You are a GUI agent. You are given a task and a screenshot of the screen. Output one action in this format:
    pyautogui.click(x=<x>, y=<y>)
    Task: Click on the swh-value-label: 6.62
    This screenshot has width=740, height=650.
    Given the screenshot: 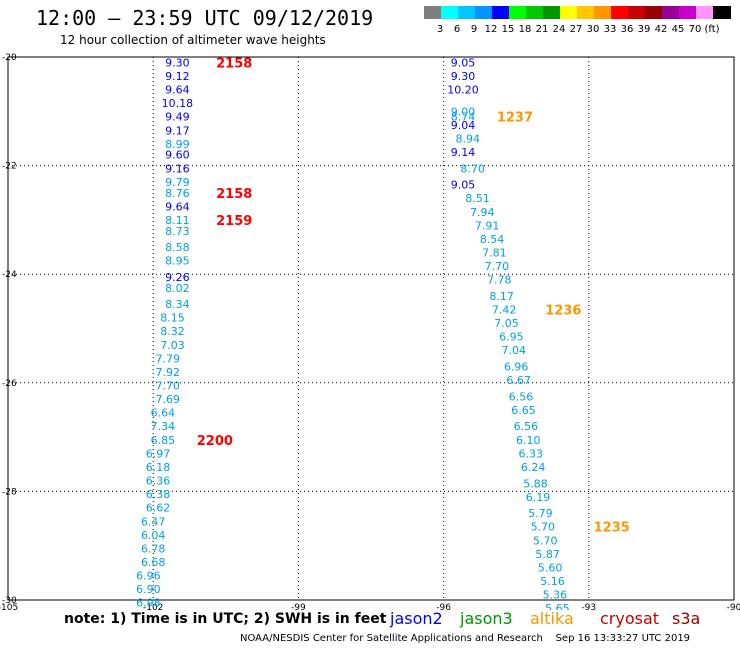 What is the action you would take?
    pyautogui.click(x=158, y=508)
    